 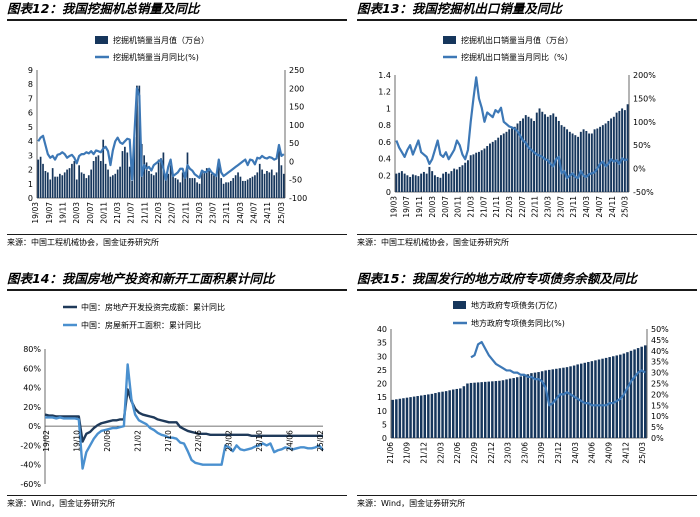 What do you see at coordinates (30, 84) in the screenshot?
I see `y-left-tick-label: 8` at bounding box center [30, 84].